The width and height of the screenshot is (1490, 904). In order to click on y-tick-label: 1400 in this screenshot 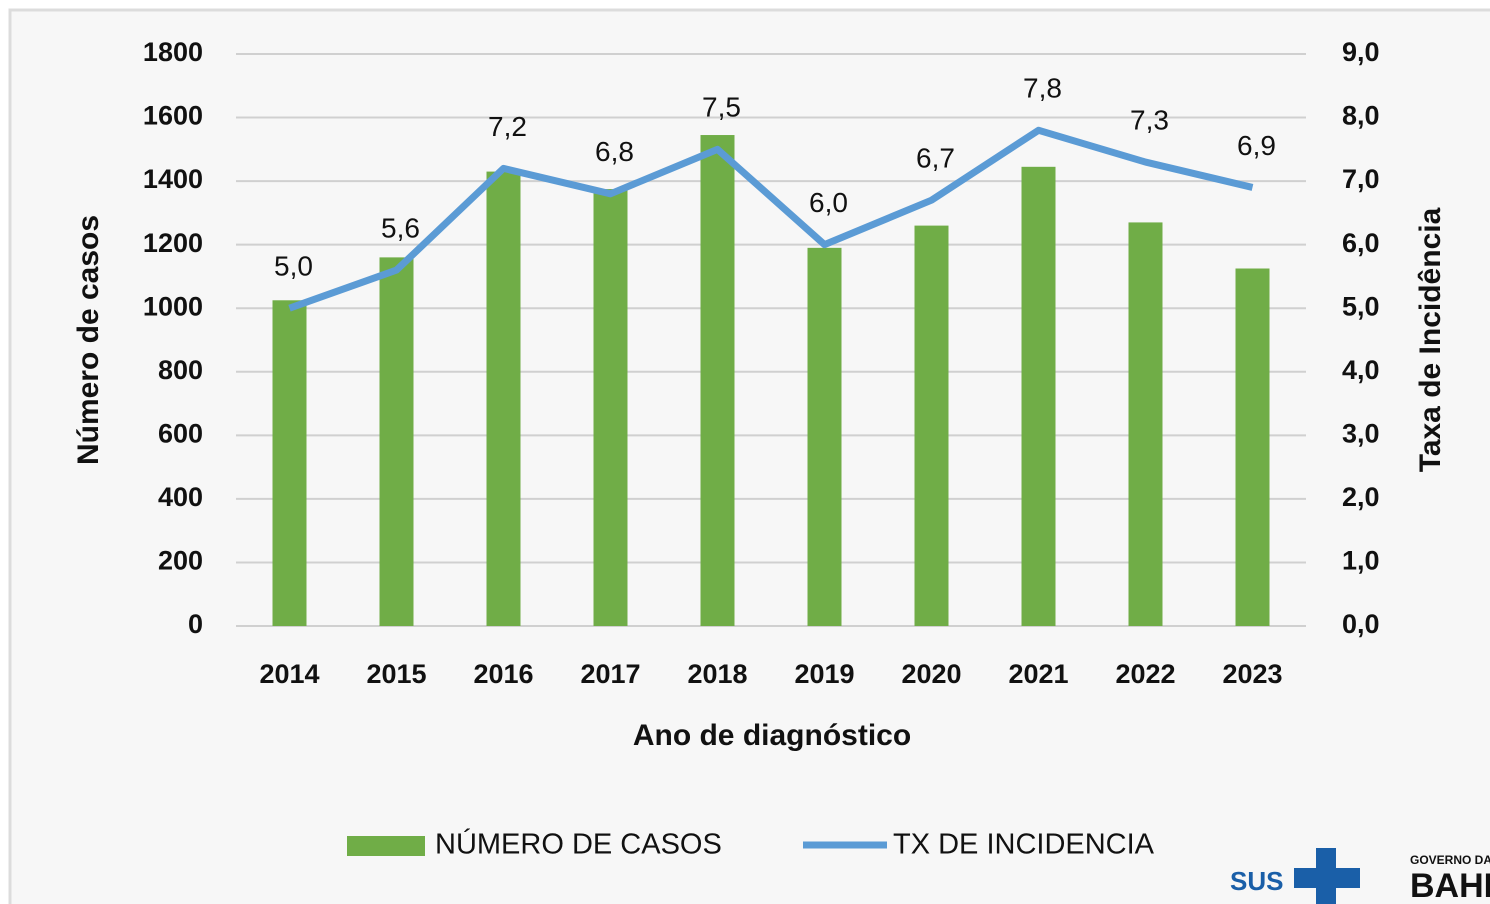, I will do `click(173, 179)`.